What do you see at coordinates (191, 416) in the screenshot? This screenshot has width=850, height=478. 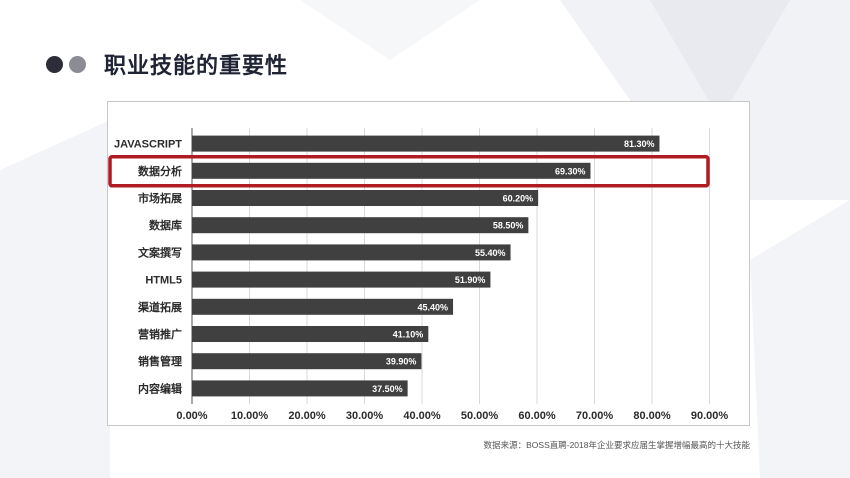 I see `x-tick-label: 0.00%` at bounding box center [191, 416].